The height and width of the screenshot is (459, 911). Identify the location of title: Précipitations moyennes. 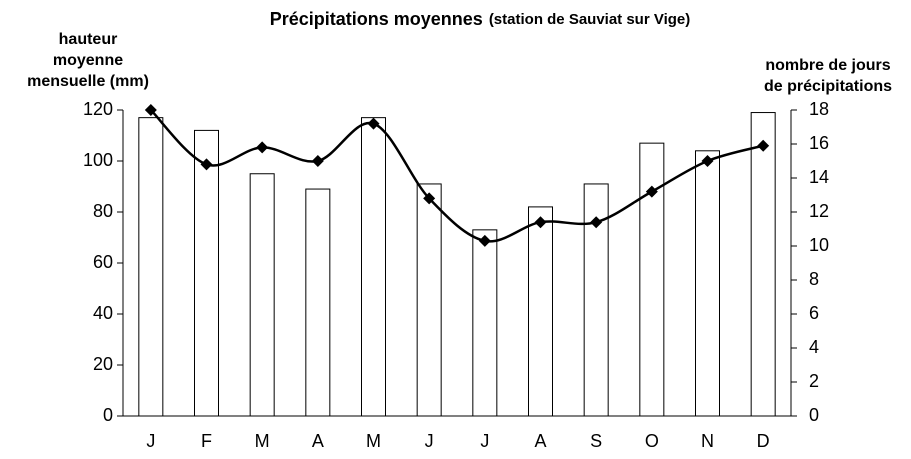
(376, 19).